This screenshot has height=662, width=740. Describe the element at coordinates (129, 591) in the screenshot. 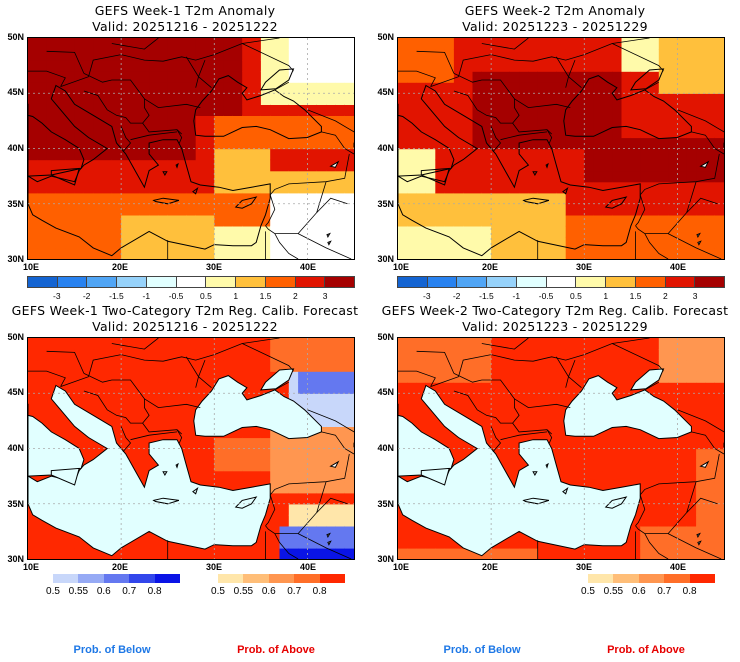

I see `colorbar-tick-label: 0.7` at that location.